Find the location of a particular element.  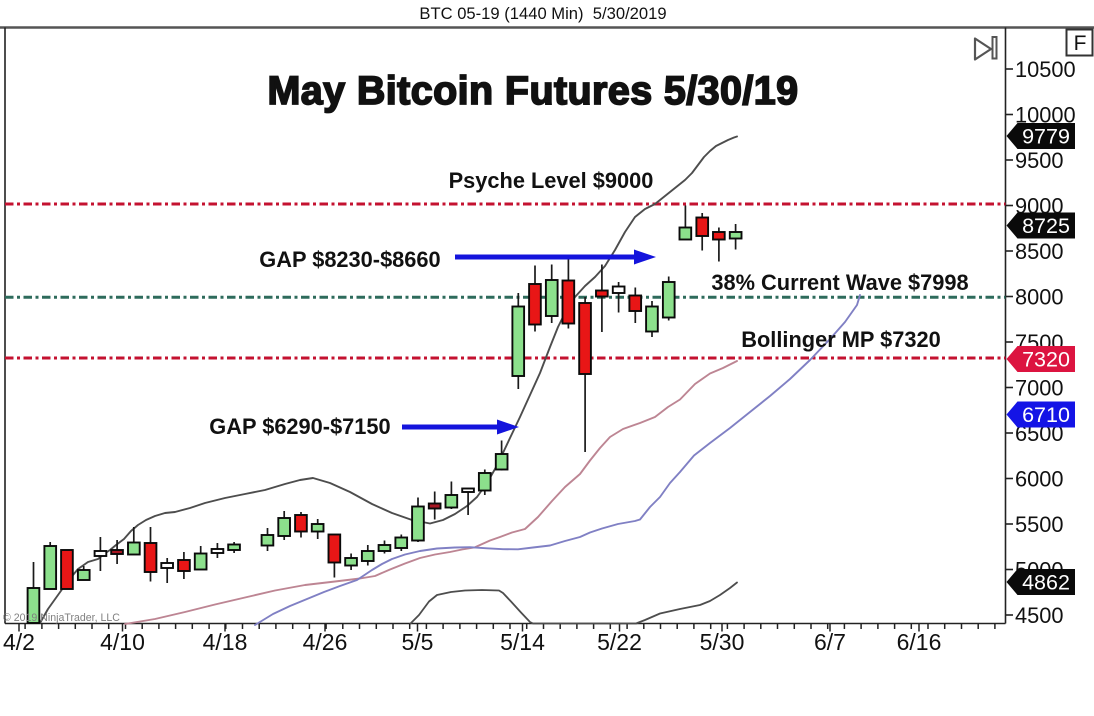

svg-text: May Bitcoin Futures 5/30/19 is located at coordinates (532, 91).